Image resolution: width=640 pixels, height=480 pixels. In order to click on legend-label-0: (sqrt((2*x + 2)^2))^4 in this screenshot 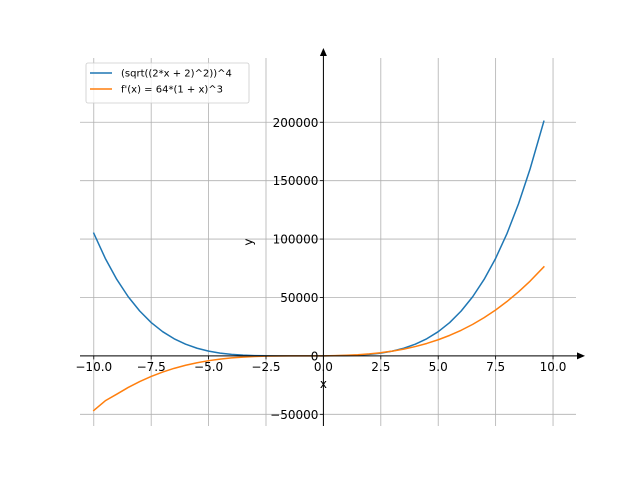, I will do `click(176, 74)`.